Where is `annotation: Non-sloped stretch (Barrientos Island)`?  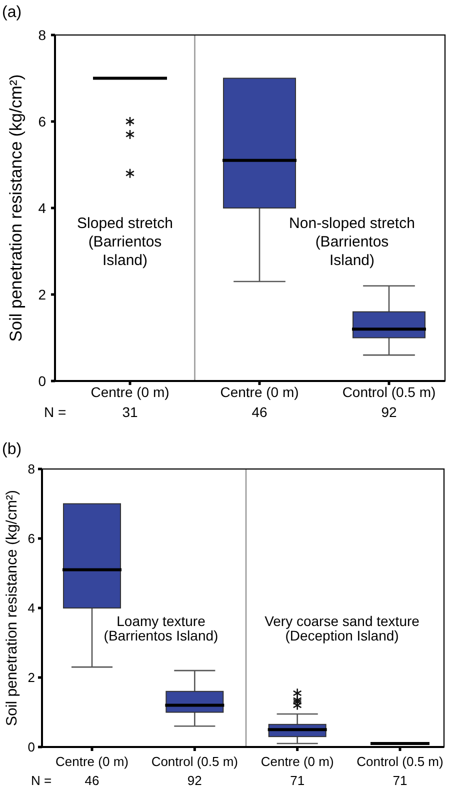 annotation: Non-sloped stretch (Barrientos Island) is located at coordinates (352, 242).